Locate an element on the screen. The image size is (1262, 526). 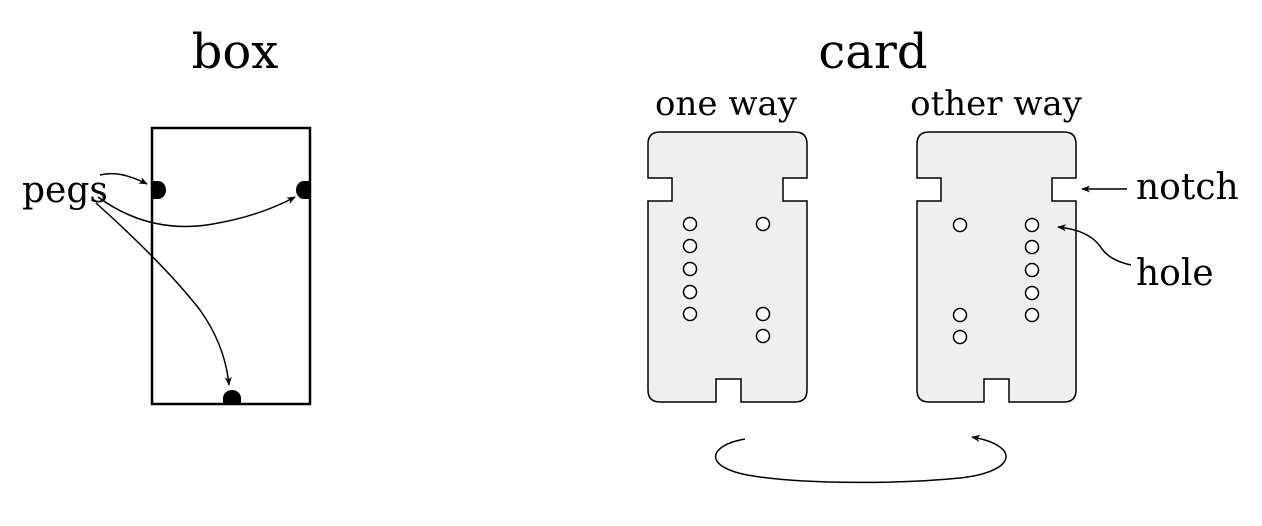
pegs-label: pegs is located at coordinates (65, 190).